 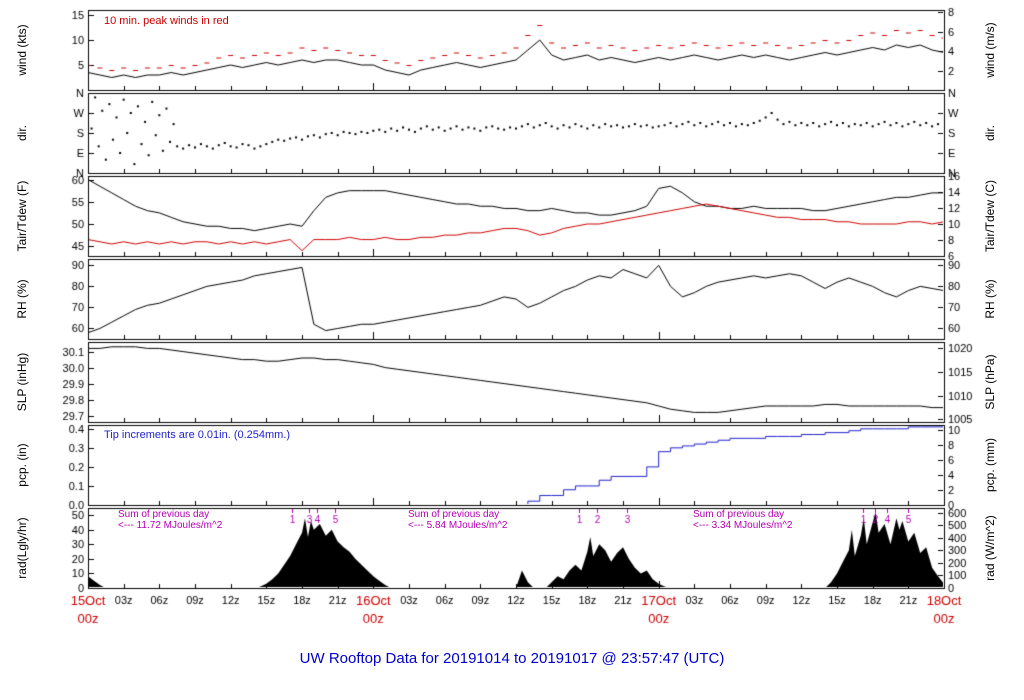 What do you see at coordinates (197, 435) in the screenshot?
I see `tip-increment-annotation: Tip increments are 0.01in. (0.254mm.)` at bounding box center [197, 435].